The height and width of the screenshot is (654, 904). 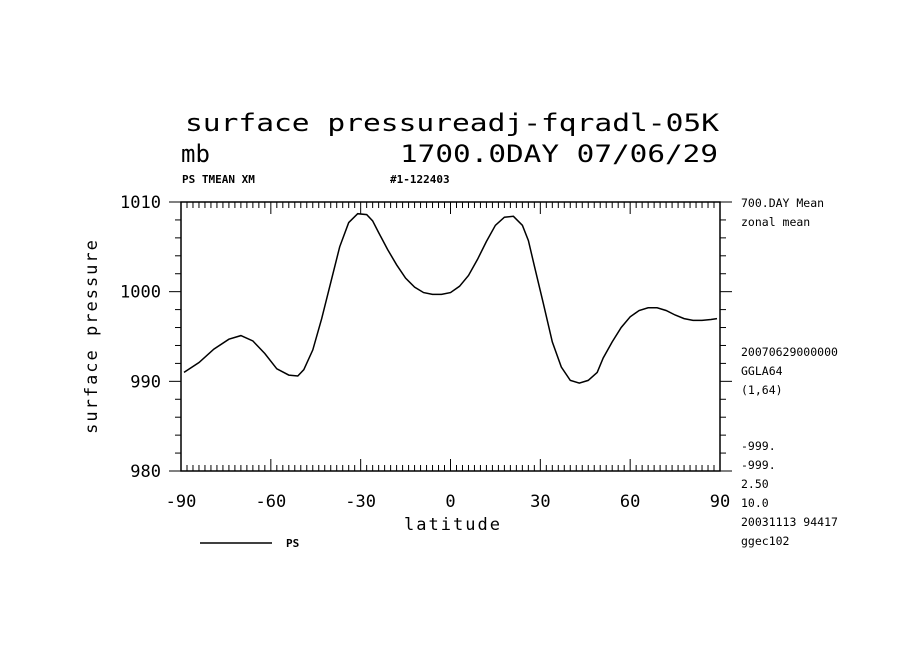 I want to click on side-info-mid-line: 20070629000000, so click(x=789, y=352).